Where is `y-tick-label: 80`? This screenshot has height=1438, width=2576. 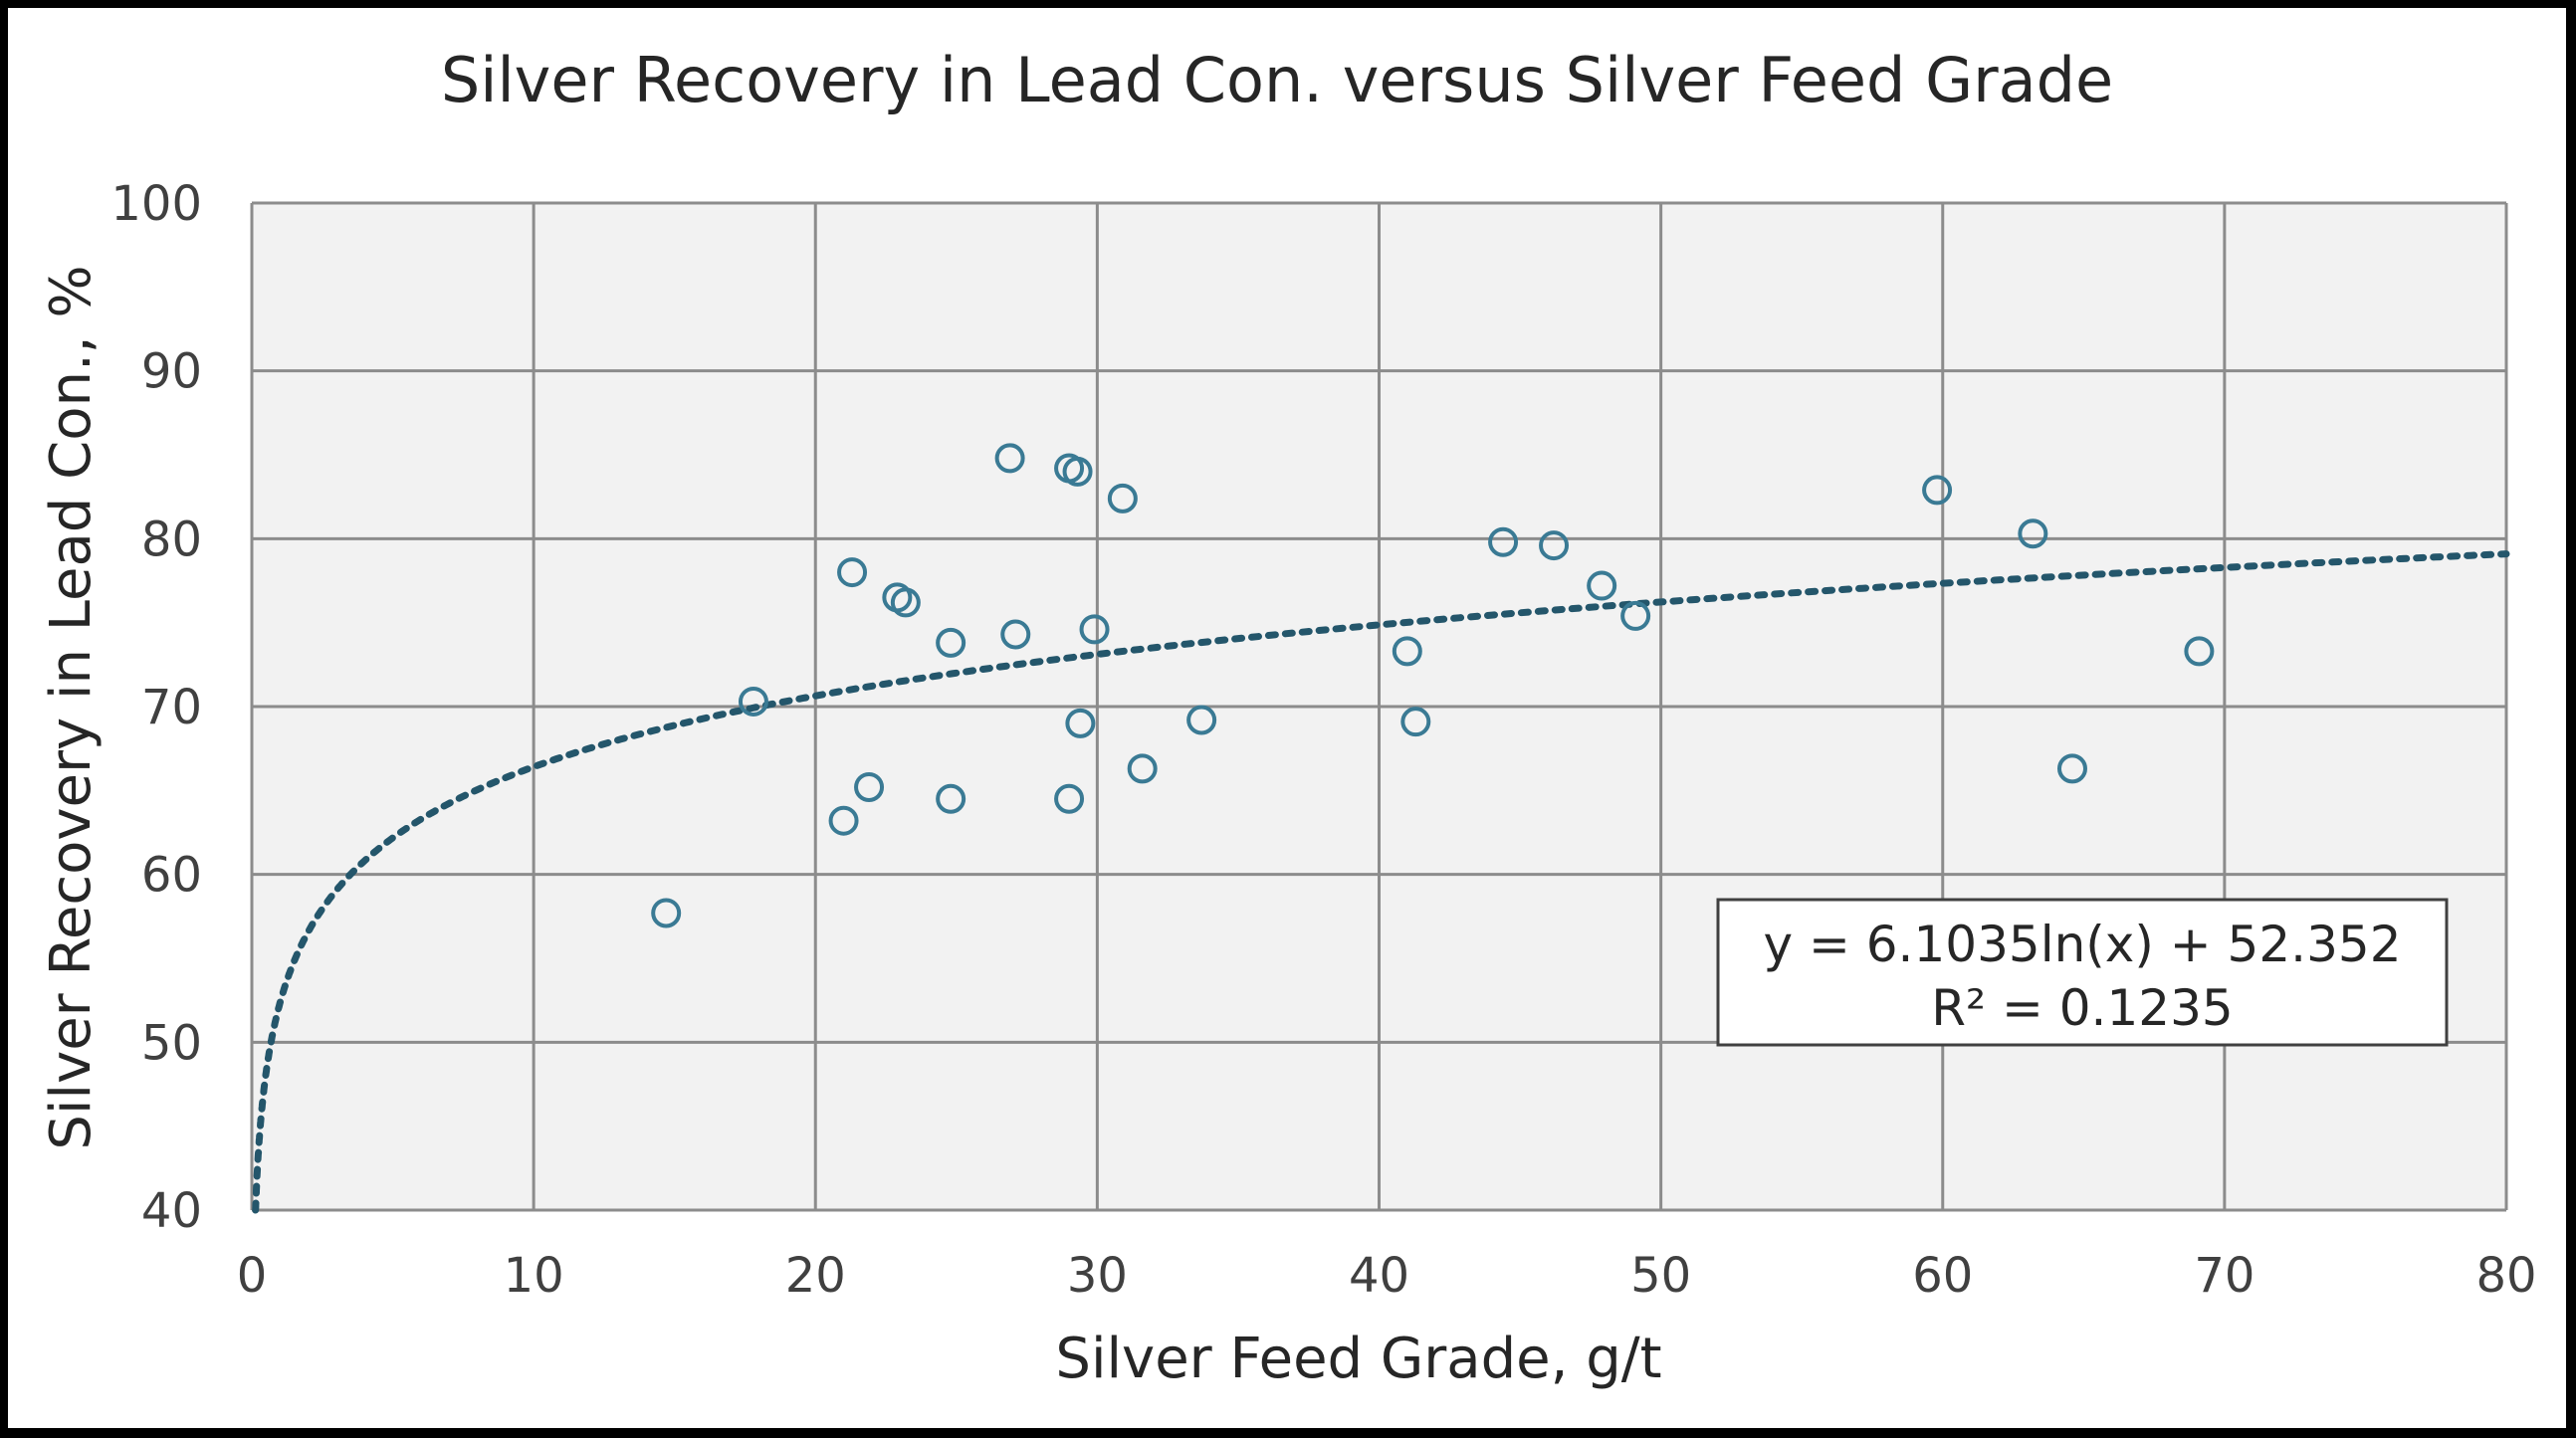 y-tick-label: 80 is located at coordinates (171, 539).